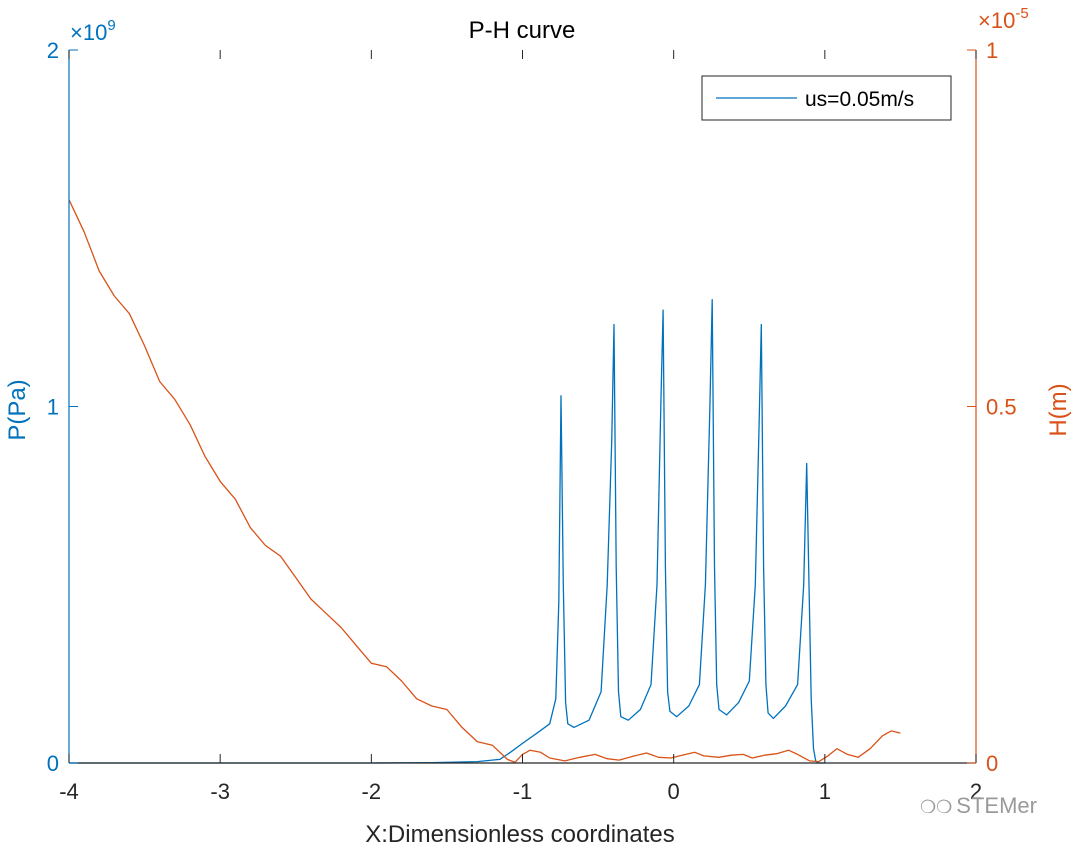 This screenshot has height=851, width=1080. I want to click on y-right-exponent-label: ×10⁻⁵, so click(1003, 19).